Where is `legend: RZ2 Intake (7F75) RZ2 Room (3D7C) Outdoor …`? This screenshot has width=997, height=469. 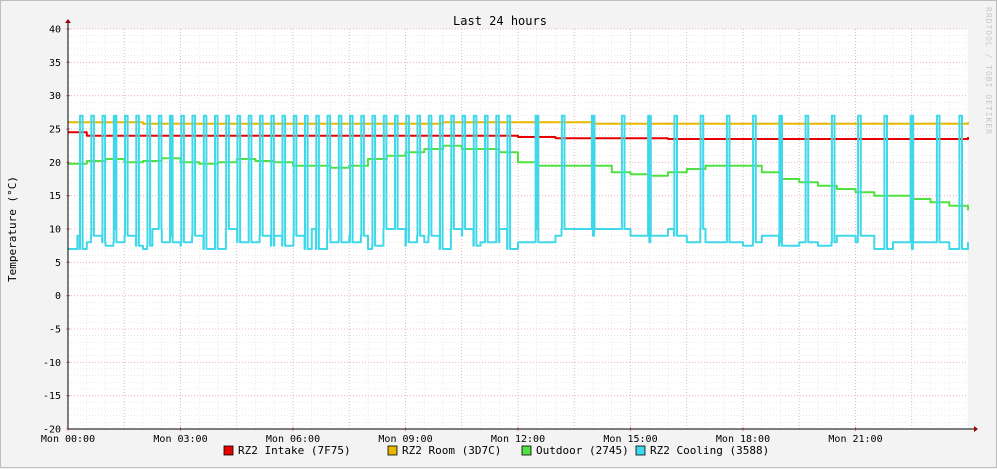 legend: RZ2 Intake (7F75) RZ2 Room (3D7C) Outdoor … is located at coordinates (496, 450).